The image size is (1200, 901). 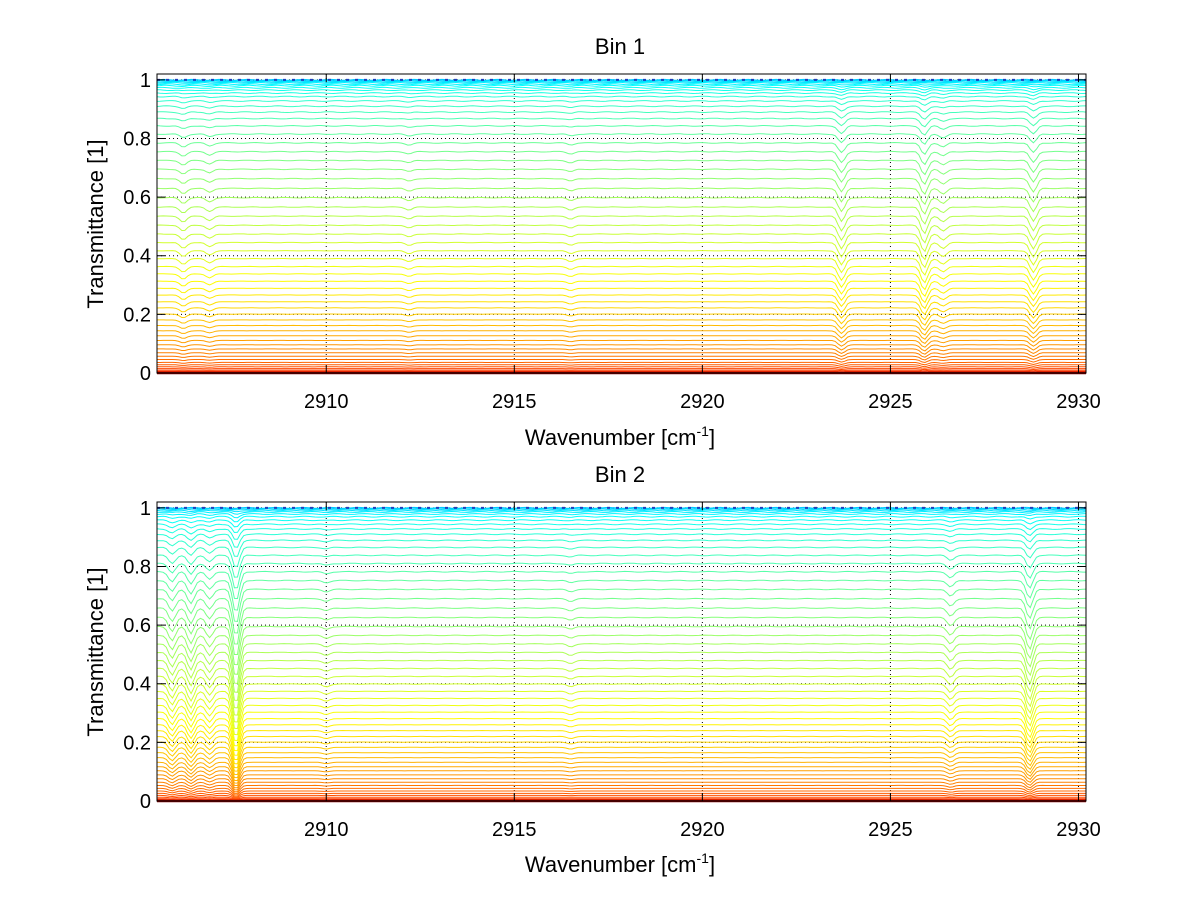 What do you see at coordinates (620, 46) in the screenshot?
I see `chart-title: Bin 1` at bounding box center [620, 46].